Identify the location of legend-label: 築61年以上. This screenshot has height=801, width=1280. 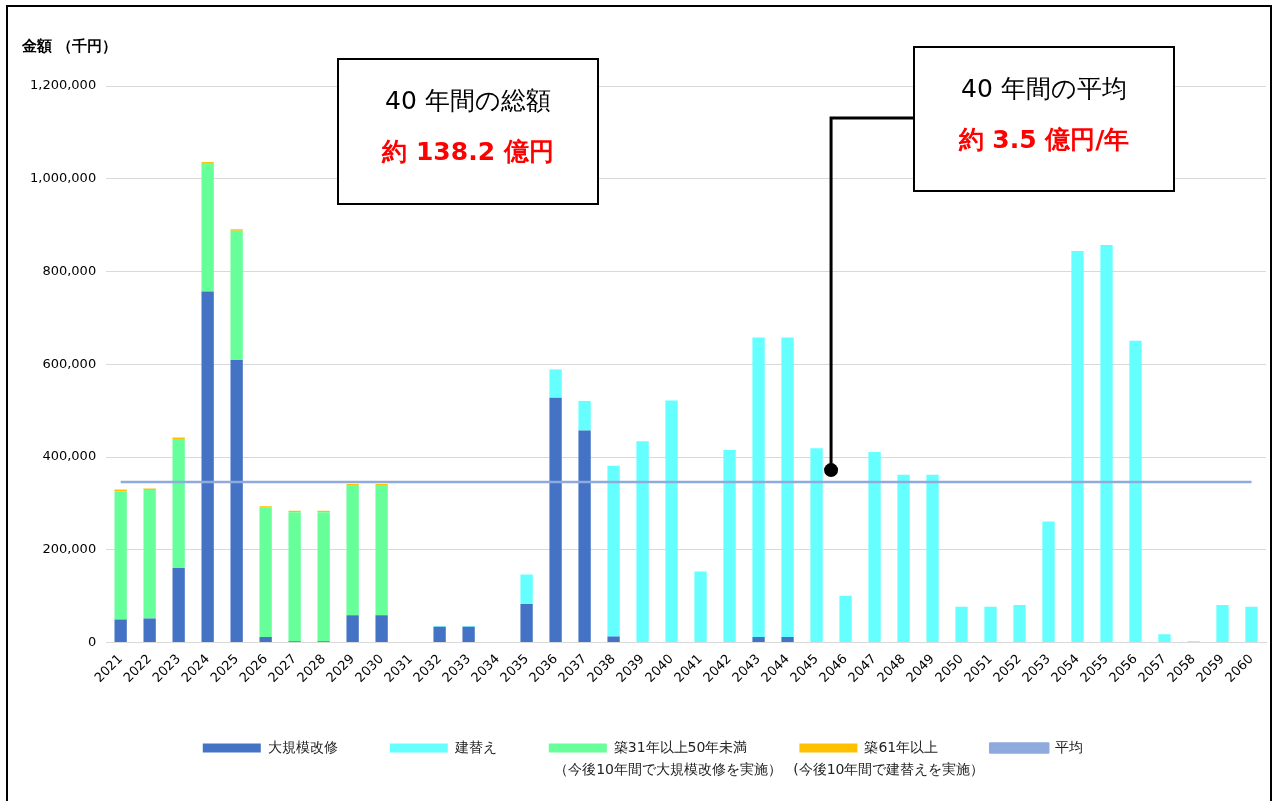
(901, 746).